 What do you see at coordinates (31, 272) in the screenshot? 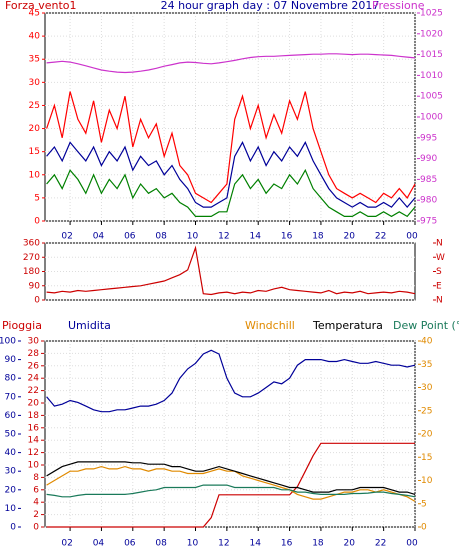
I see `y-tick-label: 180` at bounding box center [31, 272].